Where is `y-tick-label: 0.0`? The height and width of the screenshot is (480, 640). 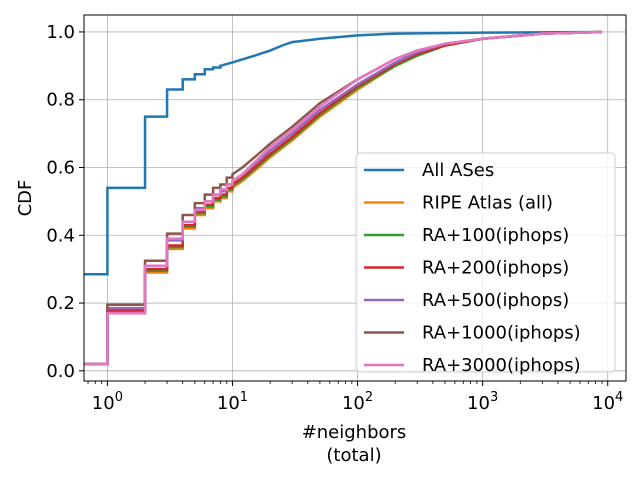 y-tick-label: 0.0 is located at coordinates (60, 371).